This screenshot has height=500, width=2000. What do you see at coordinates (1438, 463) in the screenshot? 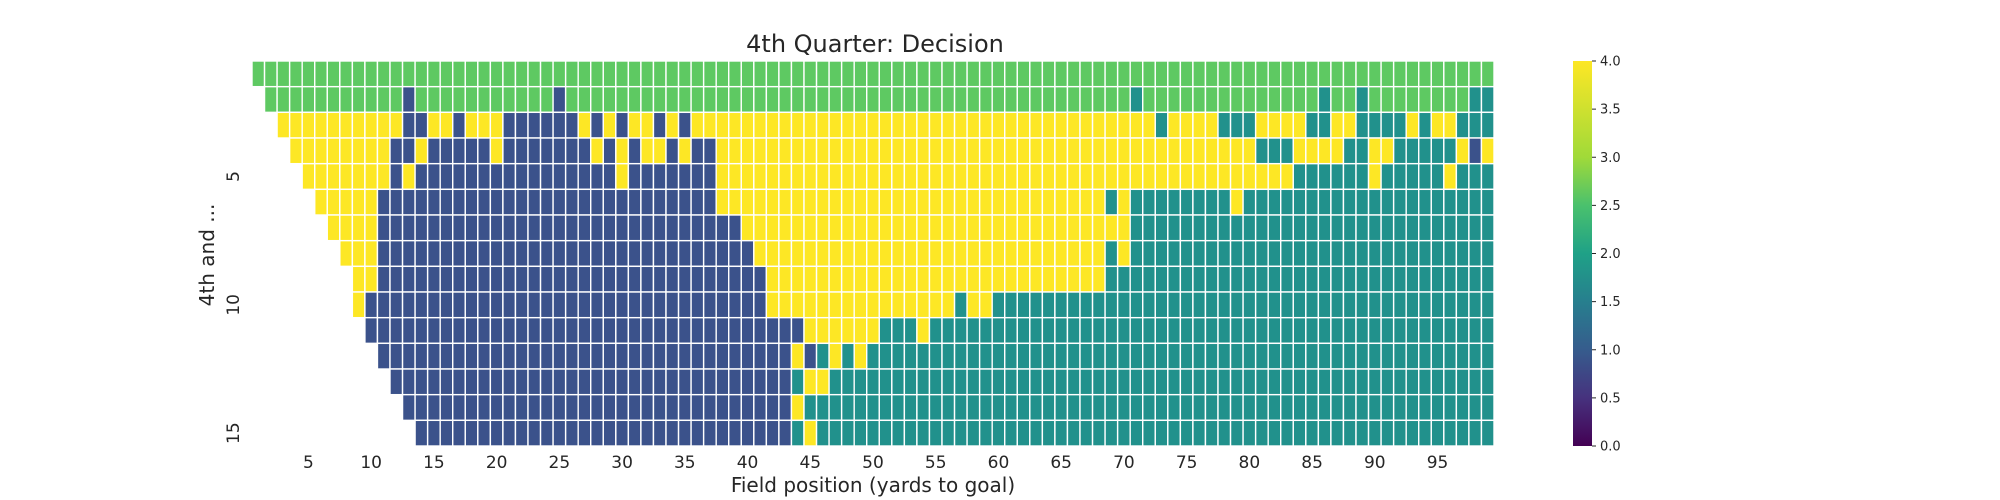
I see `x-tick-label: 95` at bounding box center [1438, 463].